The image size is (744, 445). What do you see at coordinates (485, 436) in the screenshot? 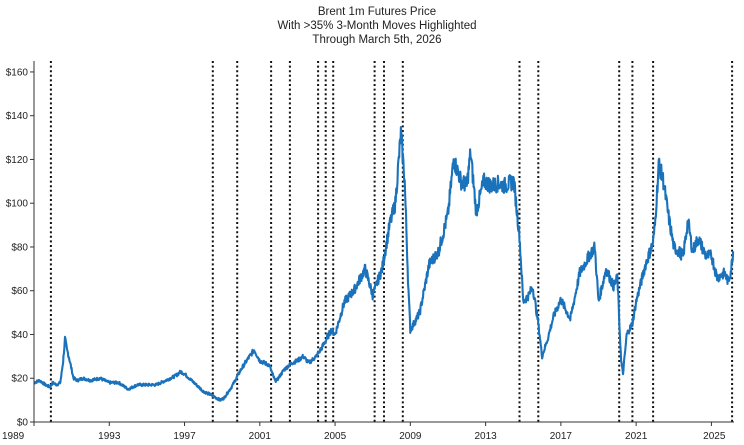
I see `x-tick-label: 2013` at bounding box center [485, 436].